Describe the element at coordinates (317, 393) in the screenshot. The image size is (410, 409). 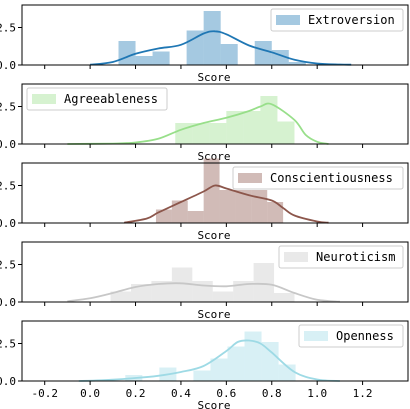
I see `x-tick-label: 1.0` at that location.